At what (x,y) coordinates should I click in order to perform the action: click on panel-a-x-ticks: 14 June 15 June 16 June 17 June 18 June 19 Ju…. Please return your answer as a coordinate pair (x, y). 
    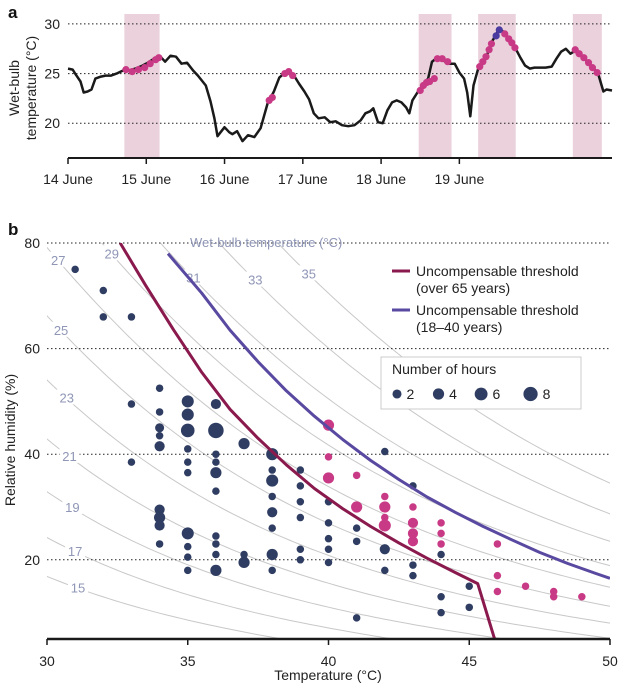
    Looking at the image, I should click on (263, 172).